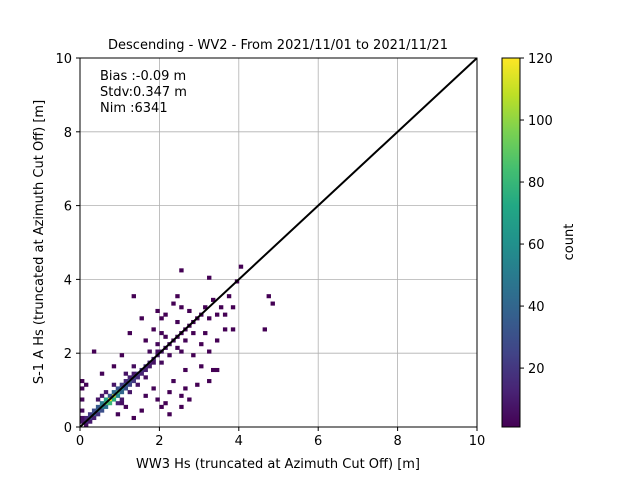 The width and height of the screenshot is (640, 480). Describe the element at coordinates (511, 242) in the screenshot. I see `colorbar-gradient` at that location.